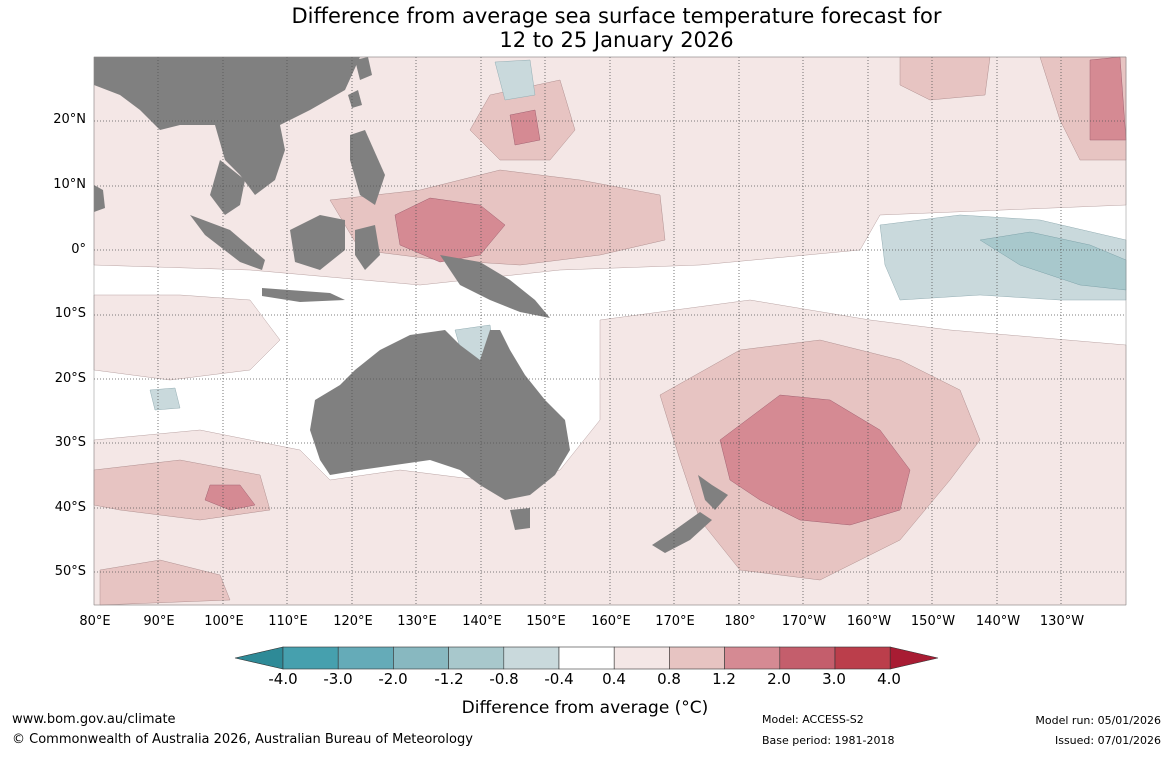  I want to click on lat-label: 10°N, so click(69, 184).